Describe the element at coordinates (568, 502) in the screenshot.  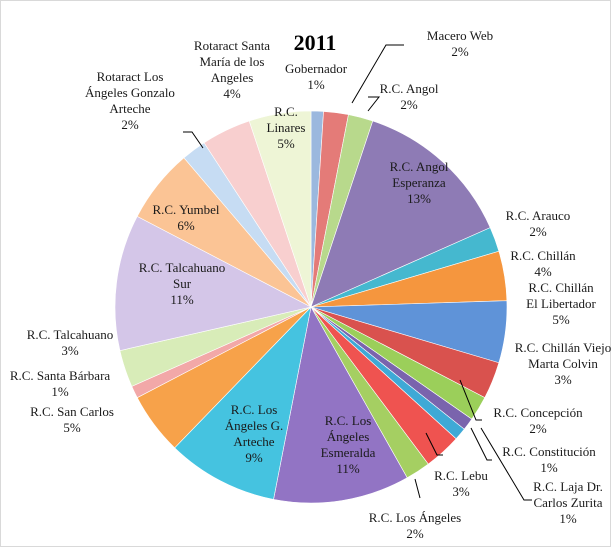
I see `slice-name-label: Carlos Zurita` at that location.